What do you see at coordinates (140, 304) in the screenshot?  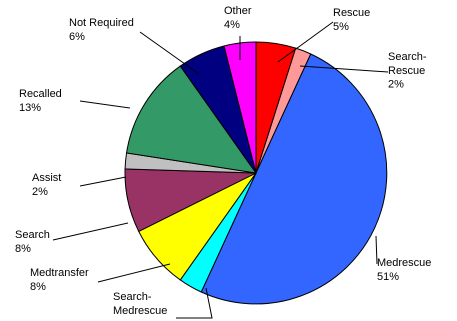 I see `label-search-medrescue: Search-Medrescue` at bounding box center [140, 304].